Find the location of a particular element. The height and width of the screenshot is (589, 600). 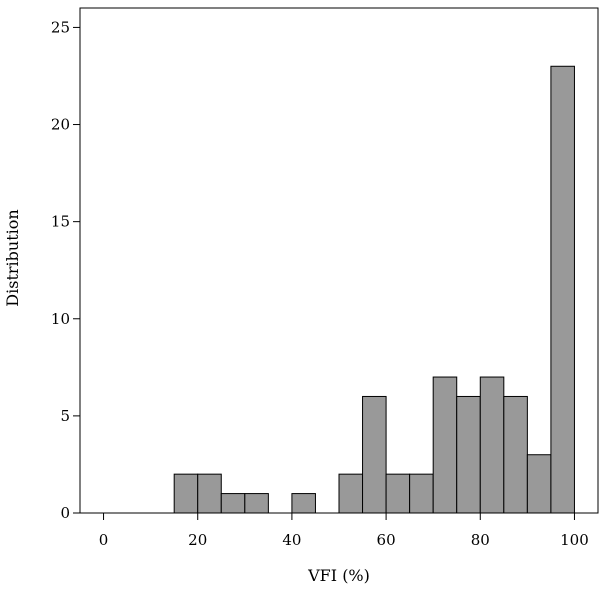

x-tick-label: 20 is located at coordinates (197, 540).